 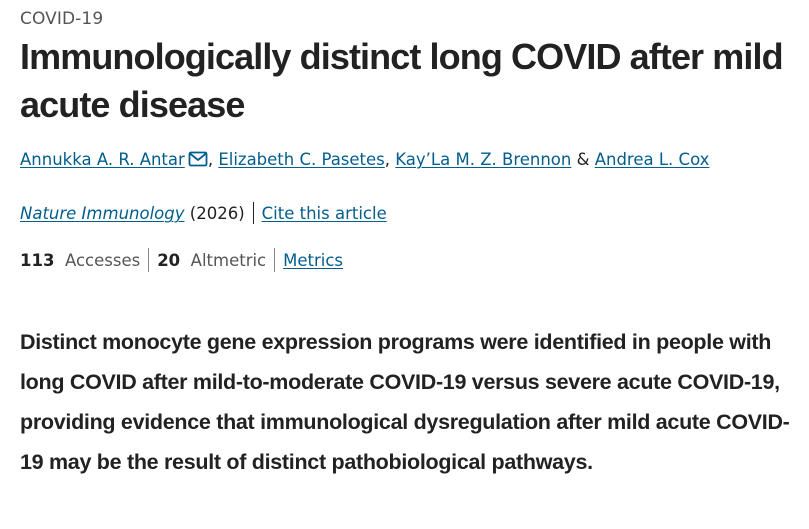 What do you see at coordinates (652, 159) in the screenshot?
I see `author-link-cox: Andrea L. Cox` at bounding box center [652, 159].